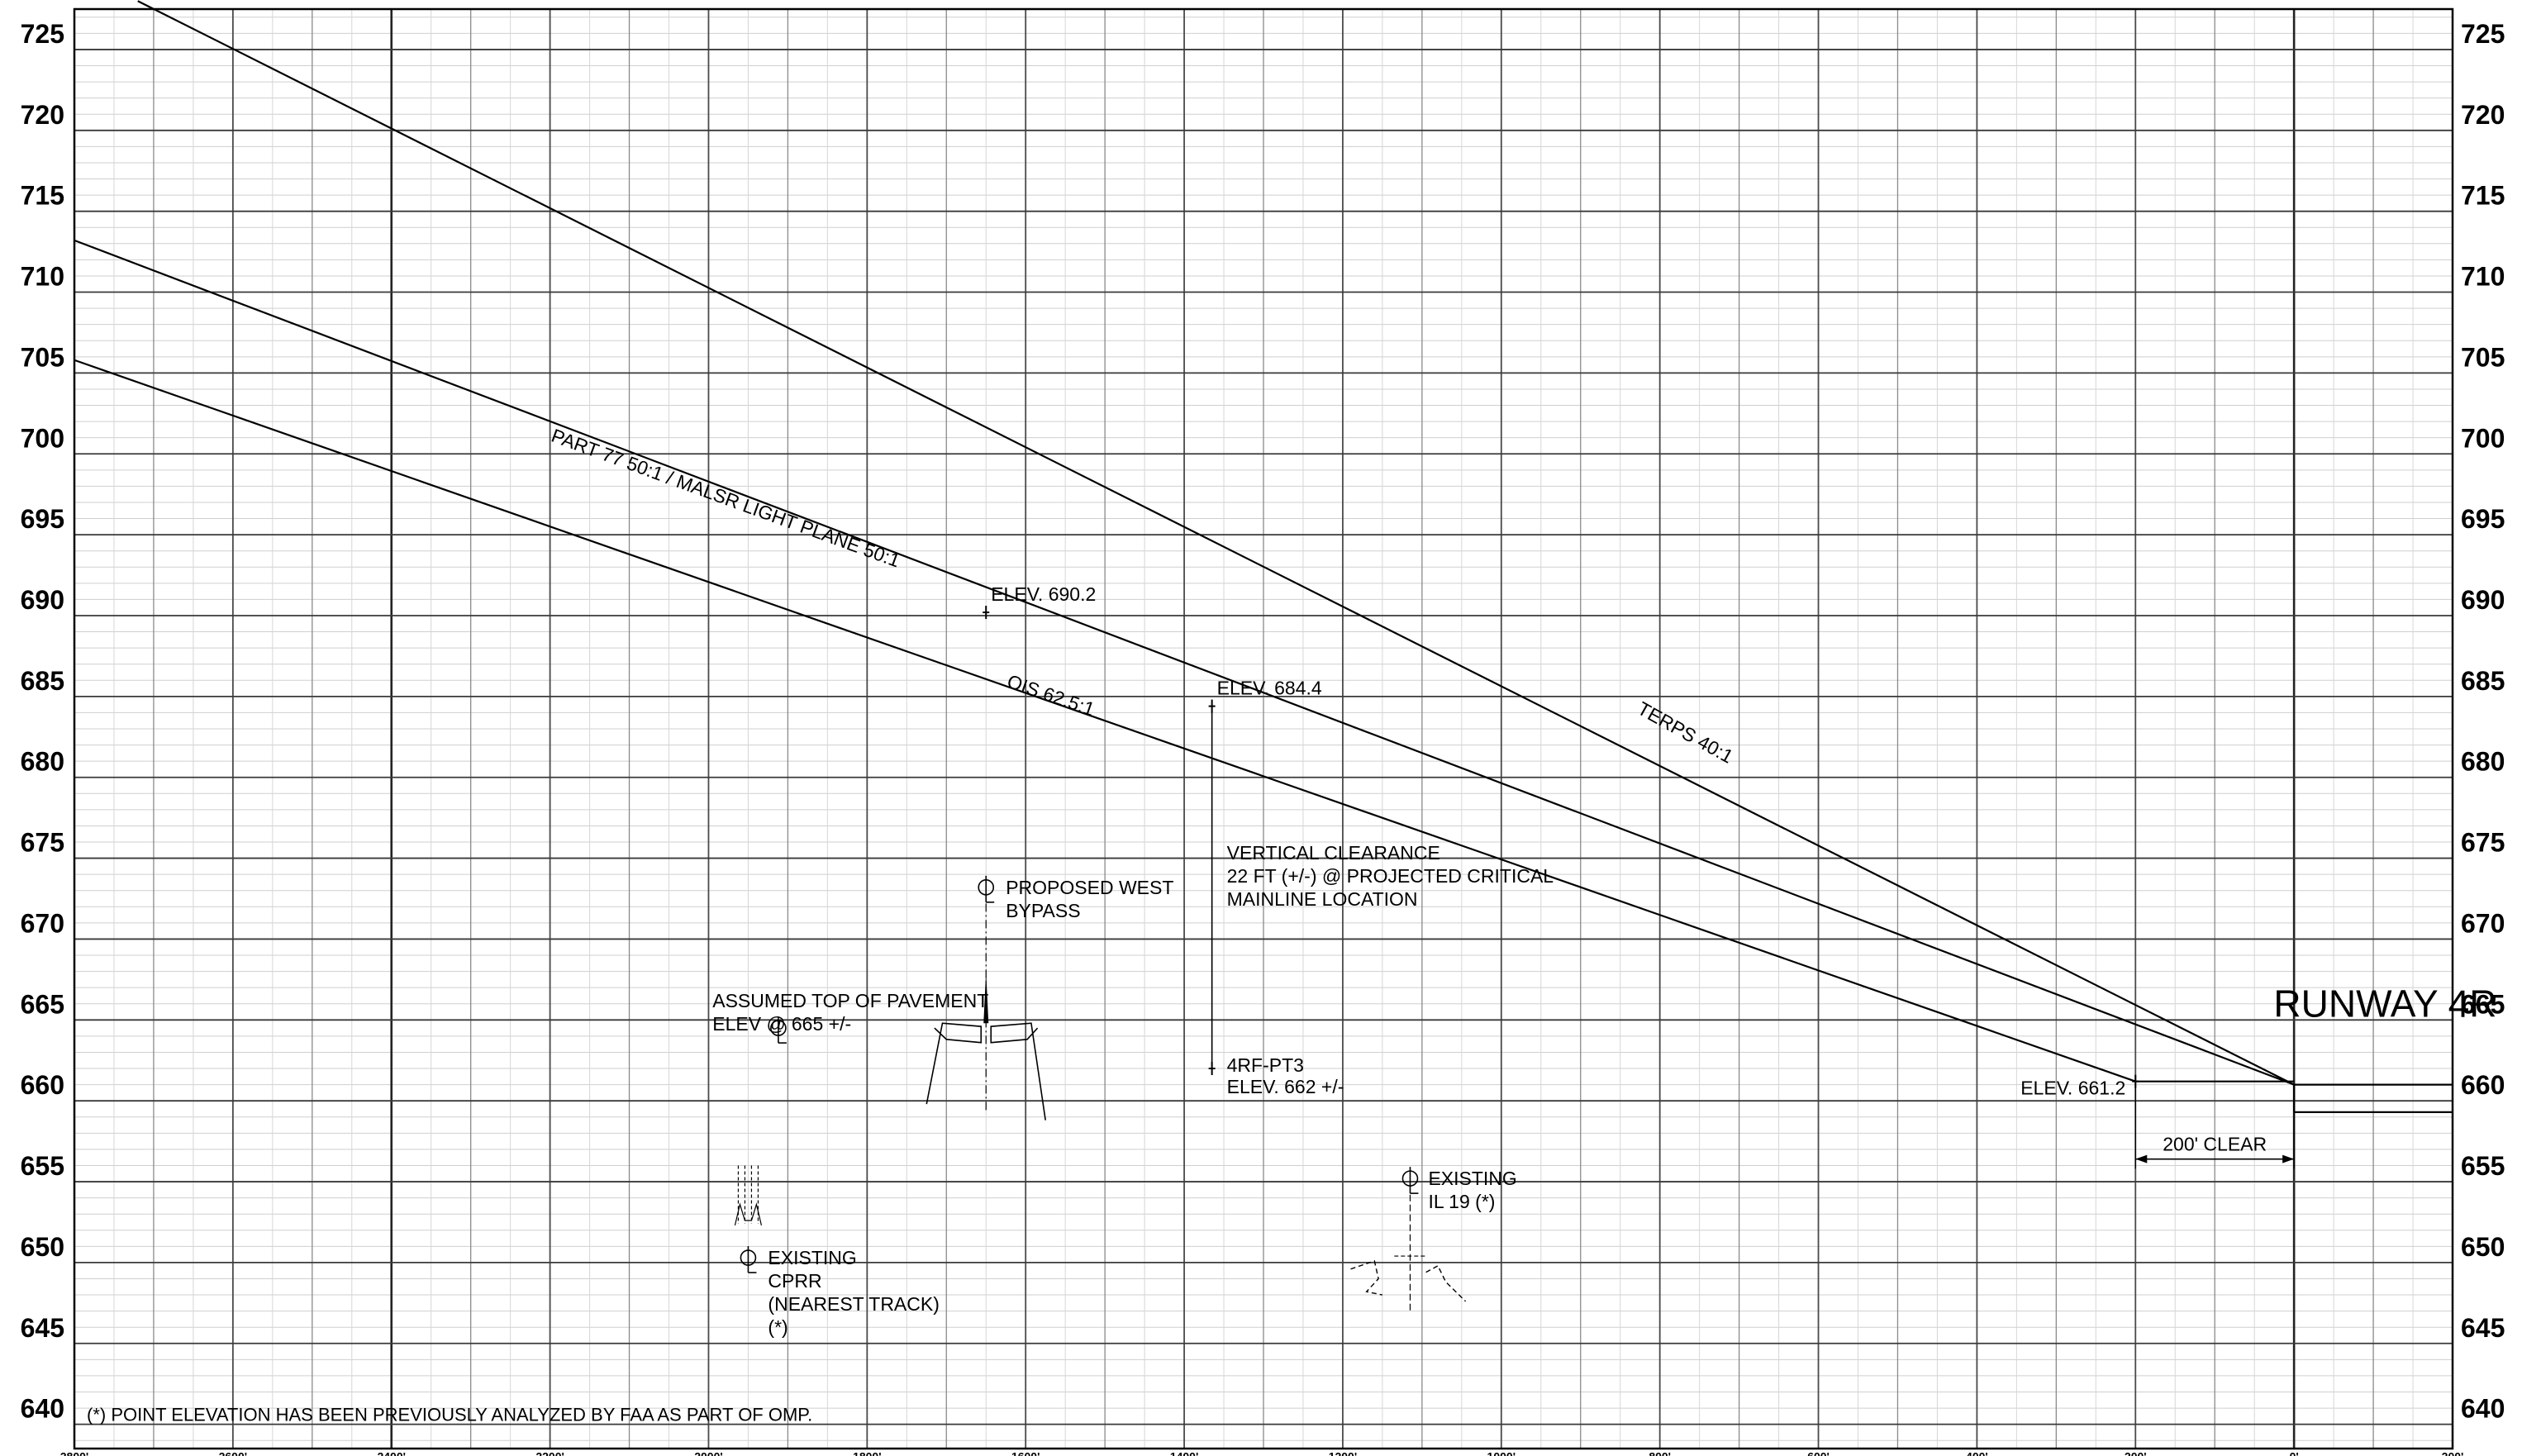 This screenshot has width=2522, height=1456. I want to click on y-tick-left: 660, so click(42, 1085).